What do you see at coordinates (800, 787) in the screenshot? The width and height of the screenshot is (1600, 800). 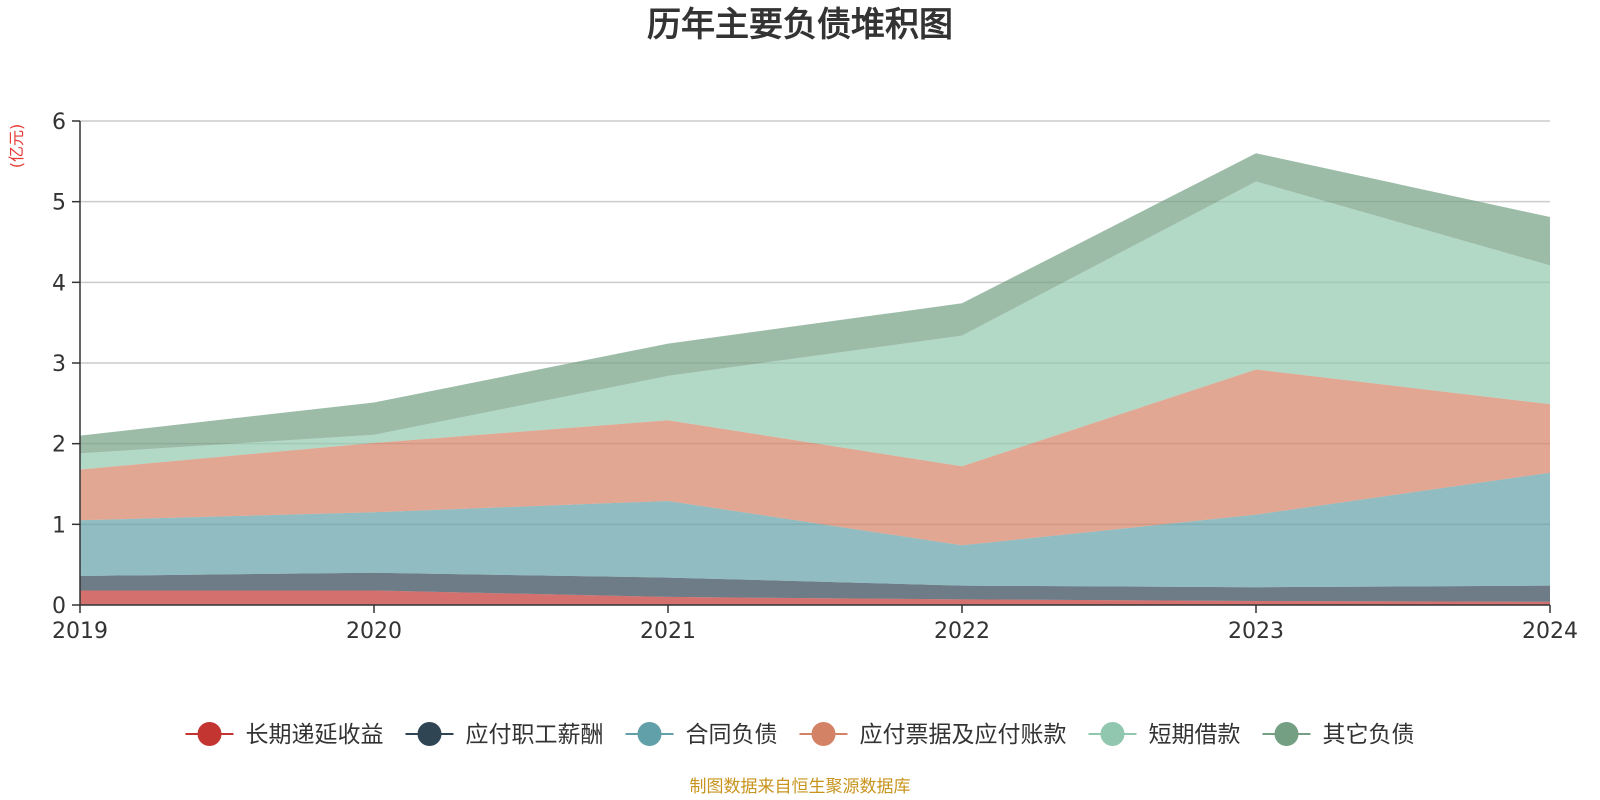 I see `source-note: 制图数据来自恒生聚源数据库` at bounding box center [800, 787].